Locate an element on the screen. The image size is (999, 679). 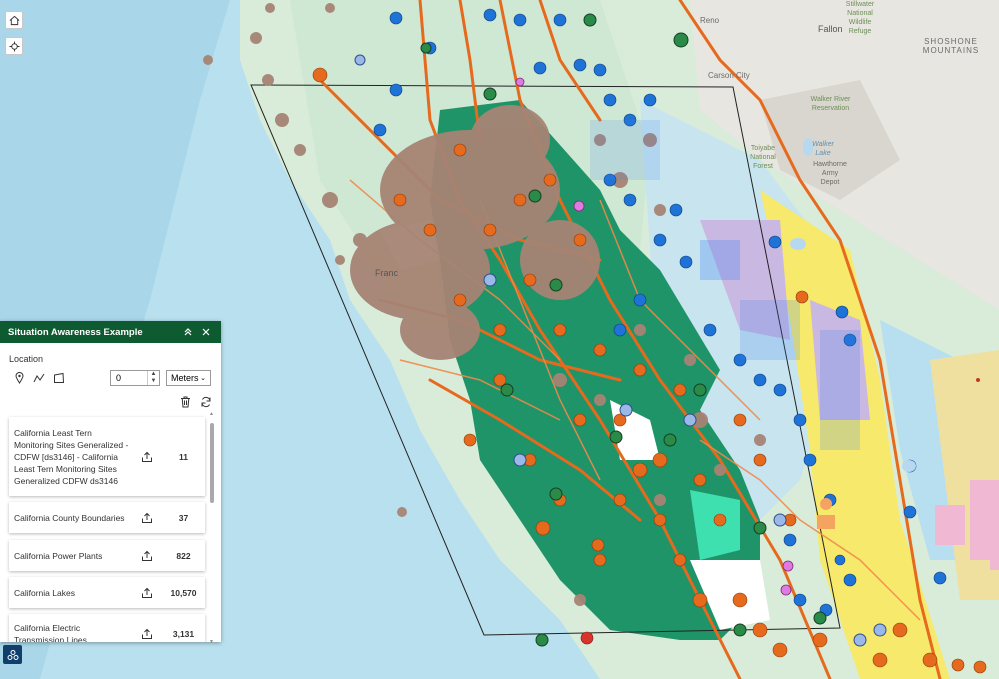
layer-name: California County Boundaries is located at coordinates (69, 517).